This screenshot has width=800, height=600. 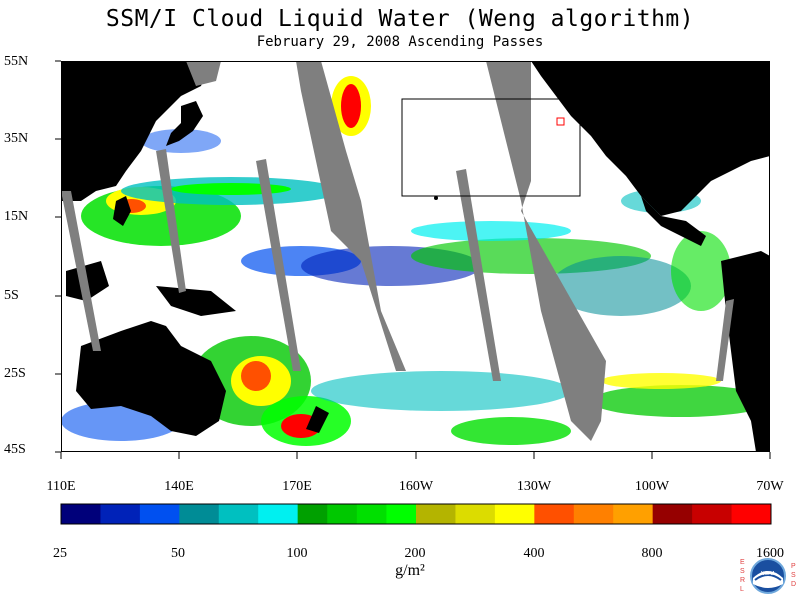 What do you see at coordinates (652, 553) in the screenshot?
I see `colorbar-tick-800: 800` at bounding box center [652, 553].